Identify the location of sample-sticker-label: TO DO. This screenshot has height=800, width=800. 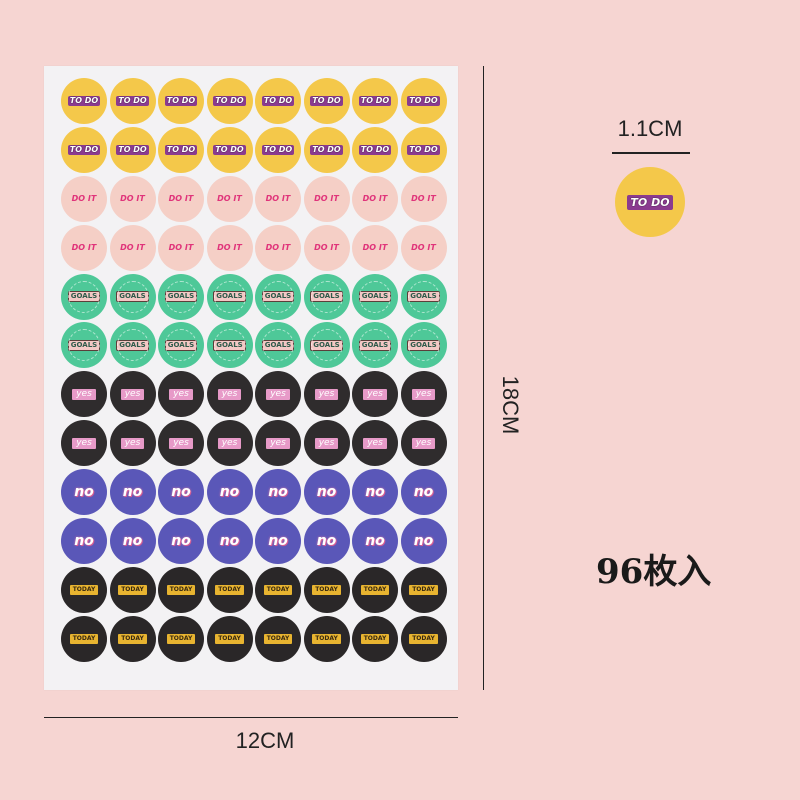
(650, 202).